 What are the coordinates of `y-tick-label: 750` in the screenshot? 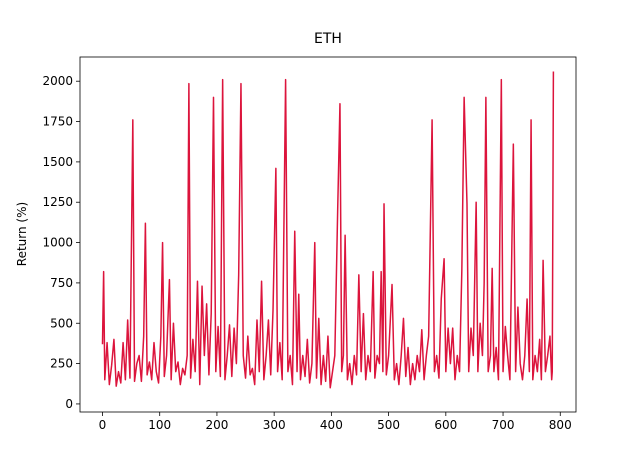 It's located at (61, 283).